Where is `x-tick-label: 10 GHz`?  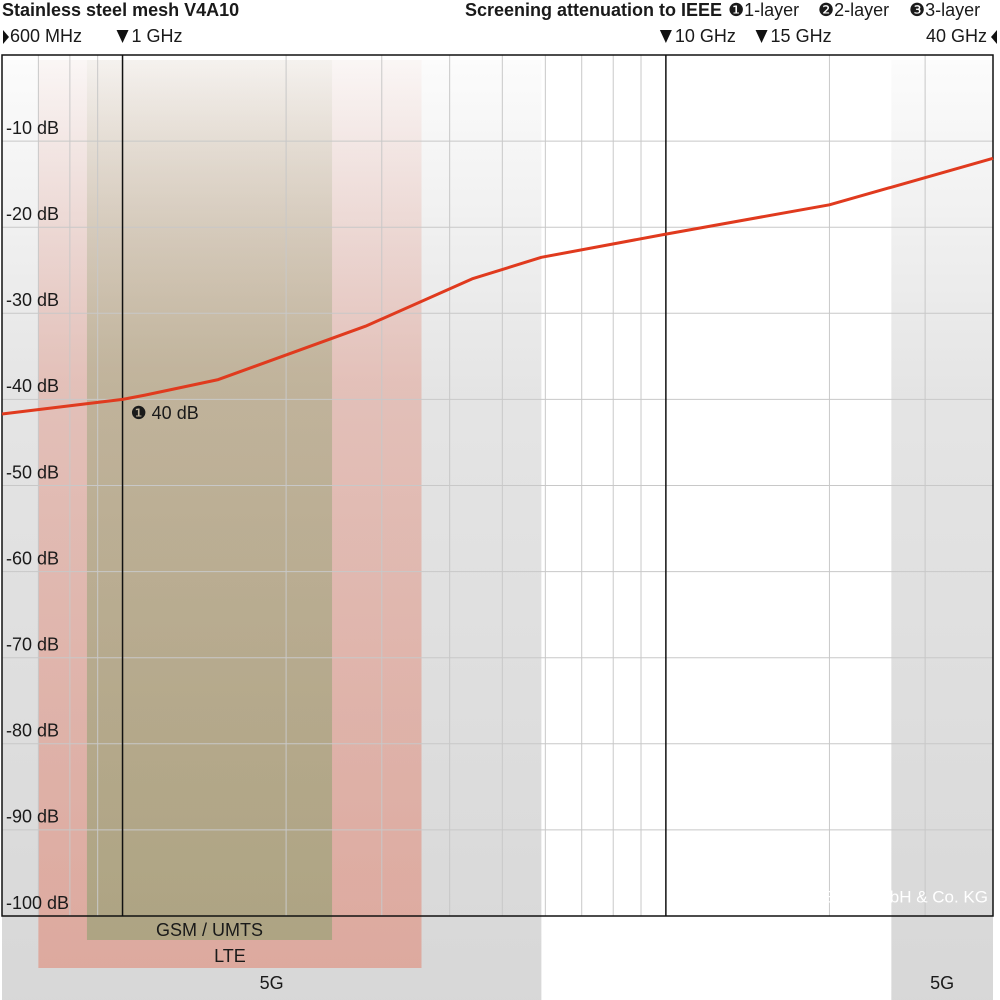
x-tick-label: 10 GHz is located at coordinates (705, 36).